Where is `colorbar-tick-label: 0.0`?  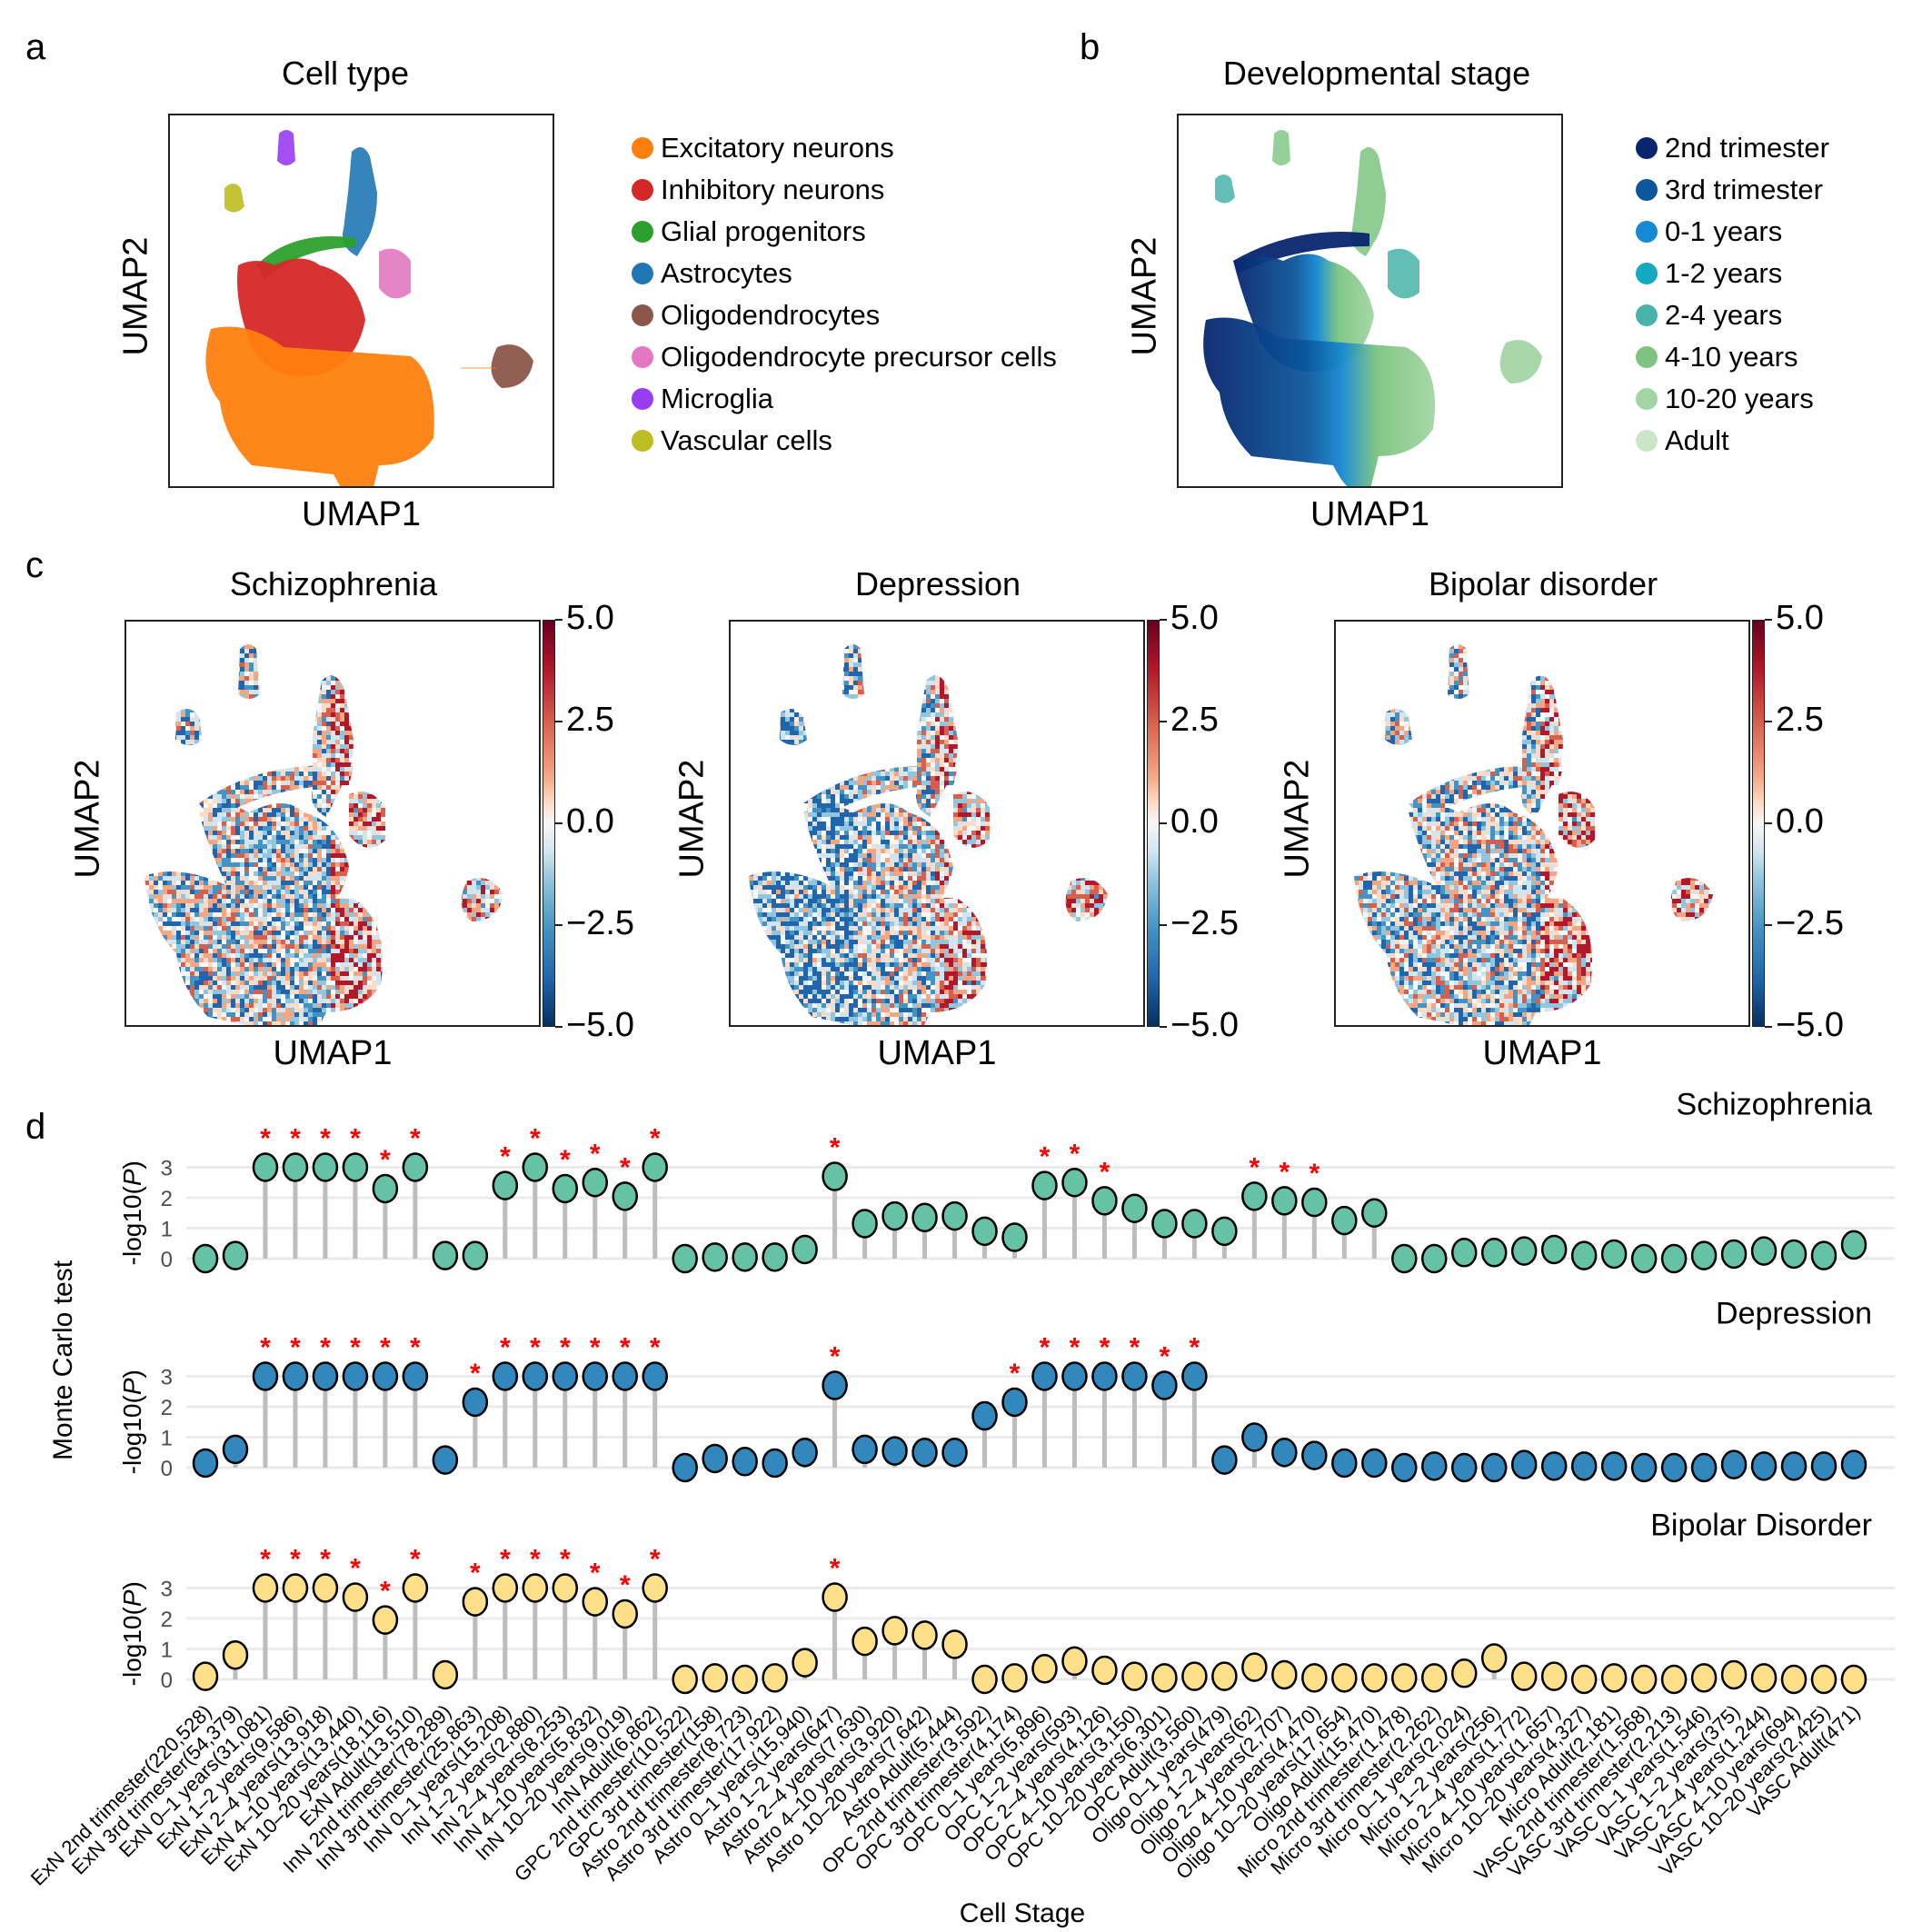 colorbar-tick-label: 0.0 is located at coordinates (1194, 822).